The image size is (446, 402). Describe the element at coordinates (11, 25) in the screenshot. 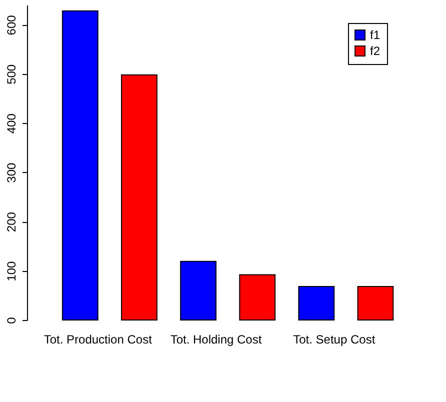

I see `y-tick-label: 600` at that location.